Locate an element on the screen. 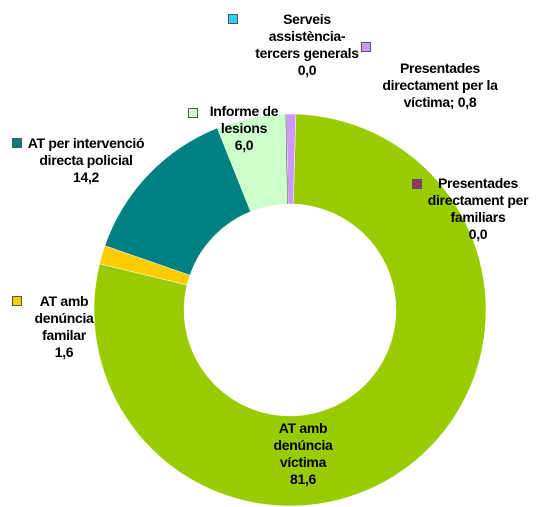 This screenshot has height=507, width=539. slice-label: Serveis assistència-tercers generals 0,0 is located at coordinates (307, 45).